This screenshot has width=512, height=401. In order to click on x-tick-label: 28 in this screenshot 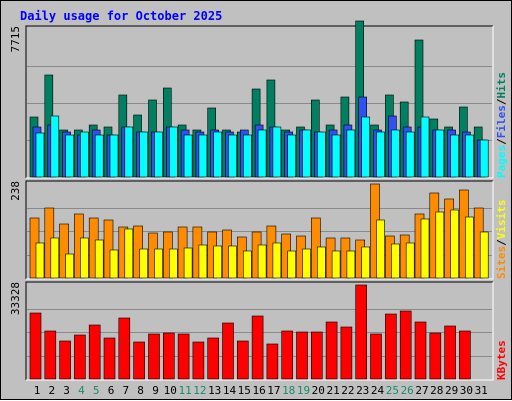, I will do `click(436, 390)`.